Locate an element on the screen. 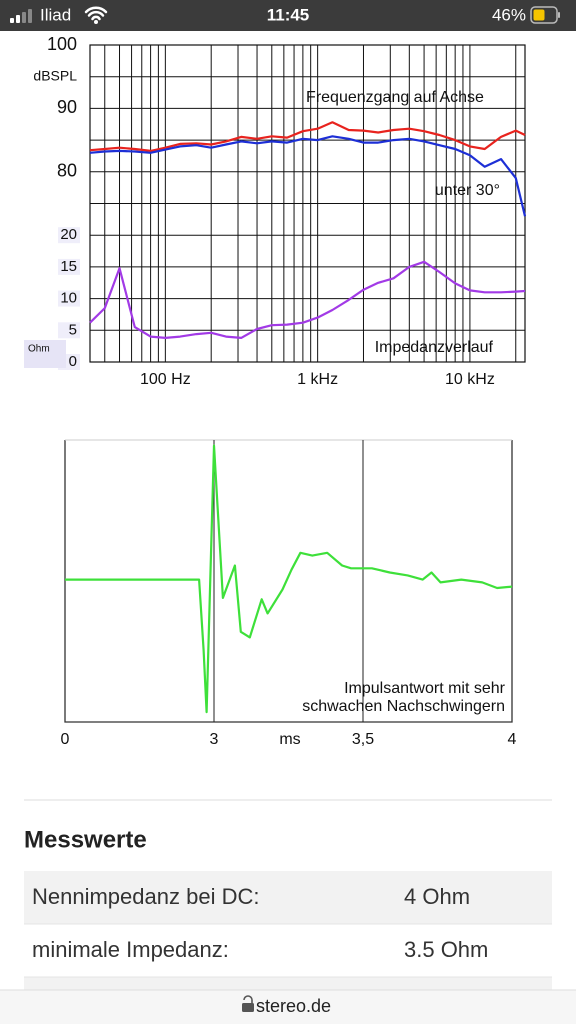 This screenshot has width=576, height=1024. axis-label-bg is located at coordinates (45, 354).